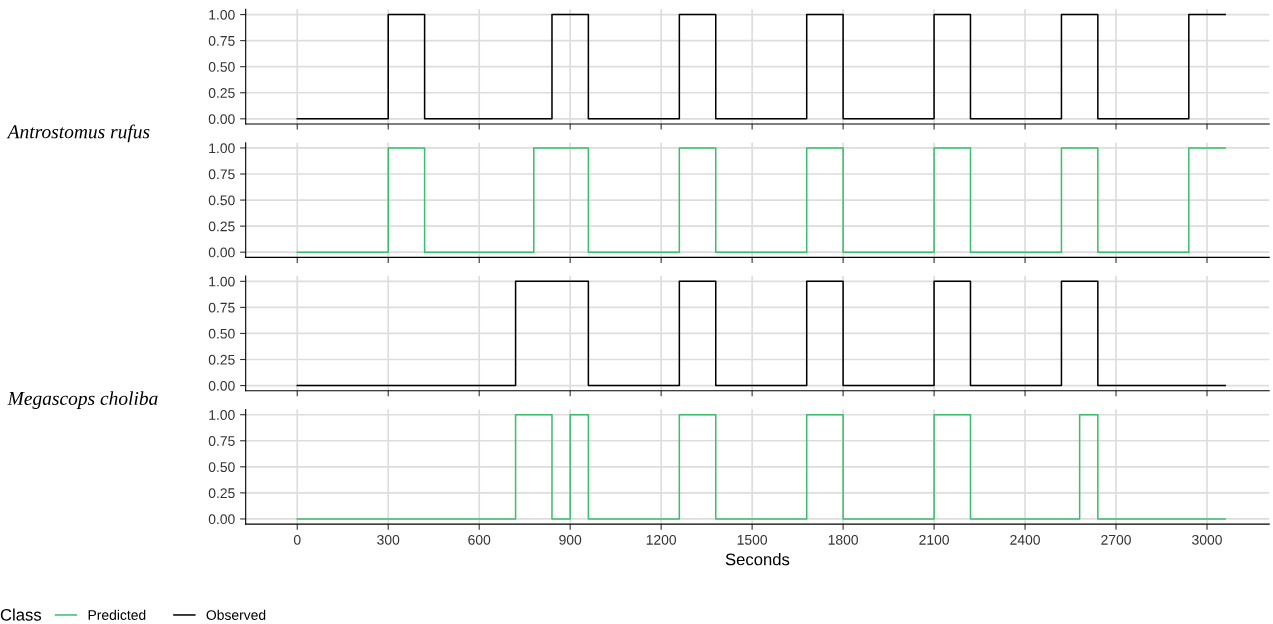  What do you see at coordinates (78, 133) in the screenshot?
I see `text: Antrostomus rufus` at bounding box center [78, 133].